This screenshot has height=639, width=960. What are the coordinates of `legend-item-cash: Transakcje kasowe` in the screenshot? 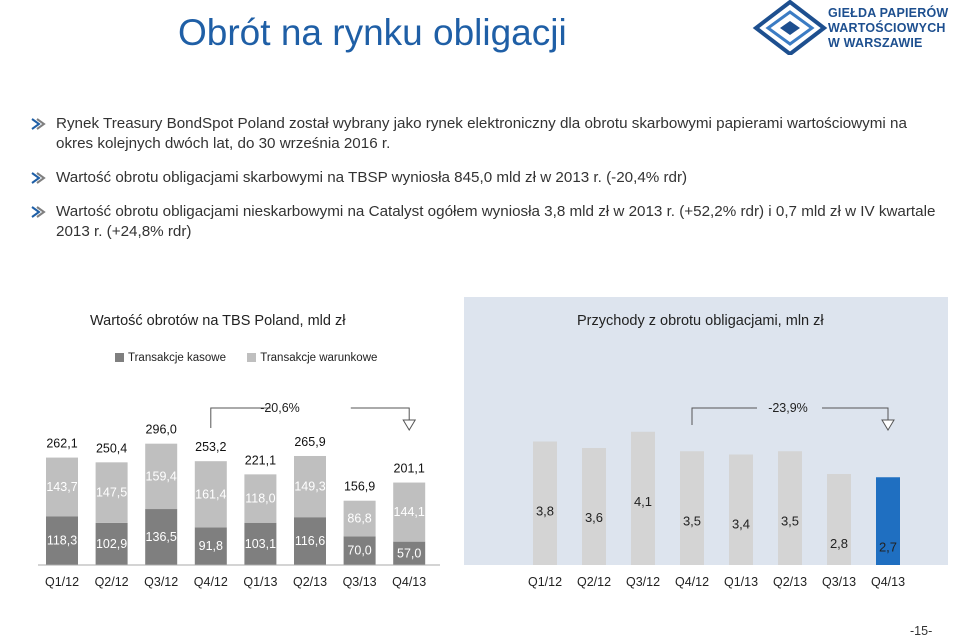 It's located at (170, 358).